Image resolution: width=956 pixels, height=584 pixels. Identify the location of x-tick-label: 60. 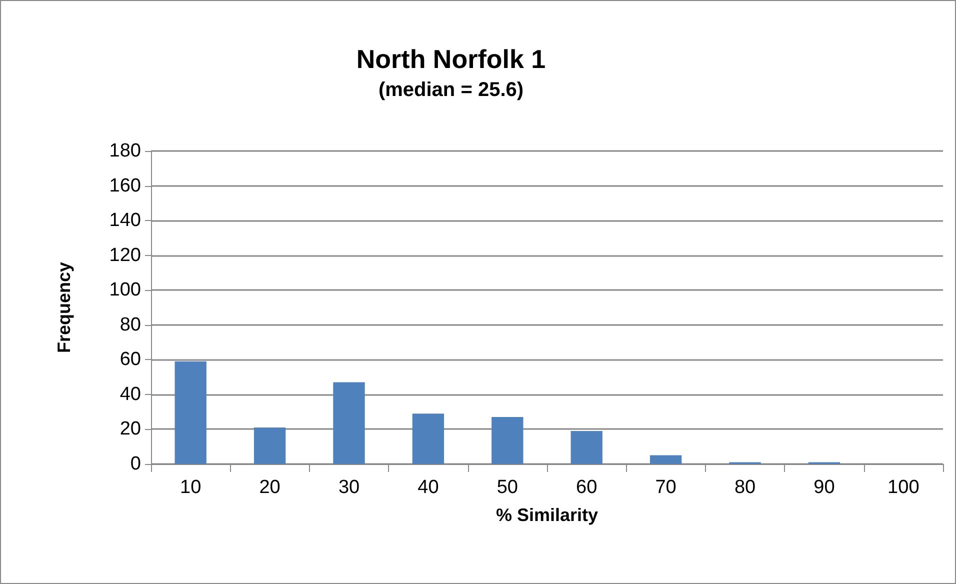
(587, 487).